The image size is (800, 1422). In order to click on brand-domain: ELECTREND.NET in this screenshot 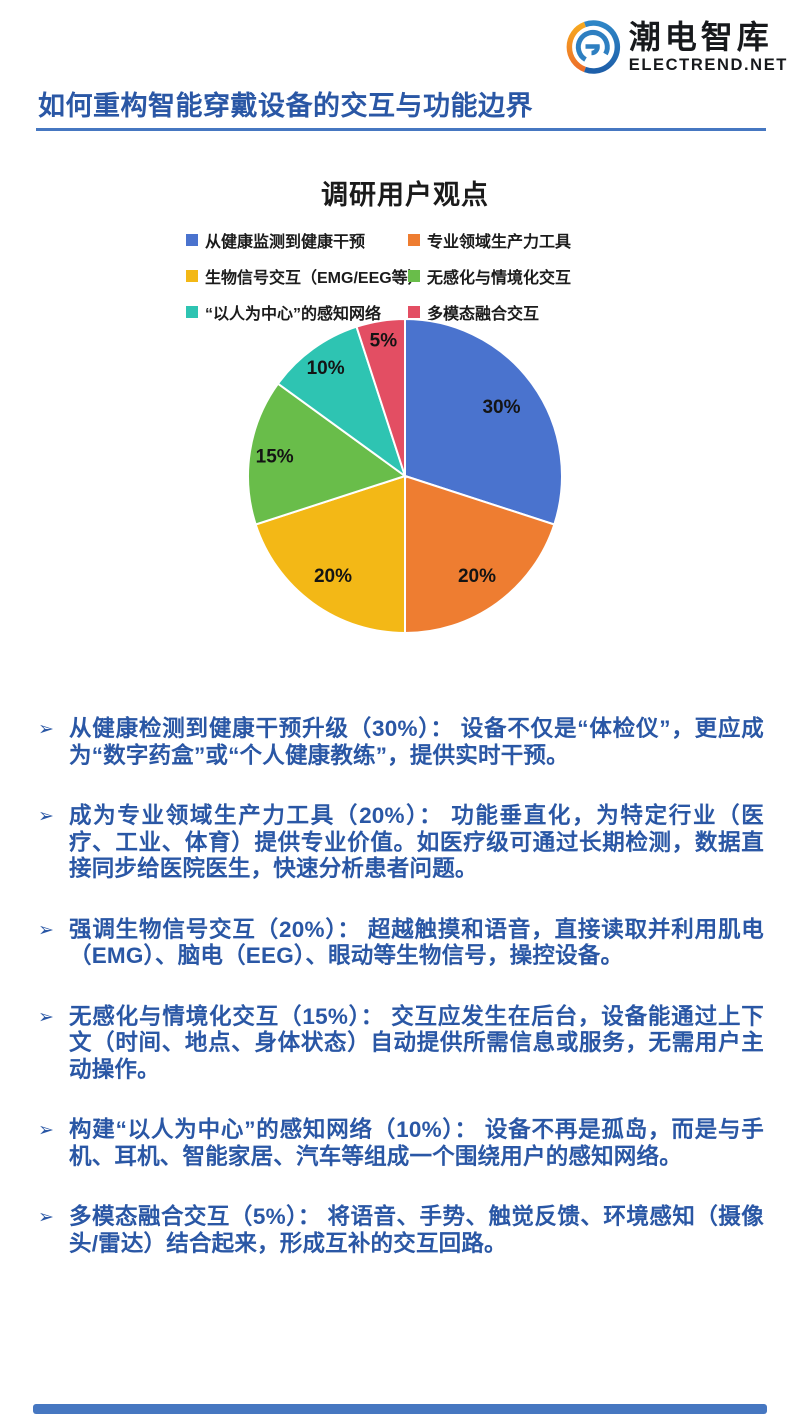, I will do `click(708, 64)`.